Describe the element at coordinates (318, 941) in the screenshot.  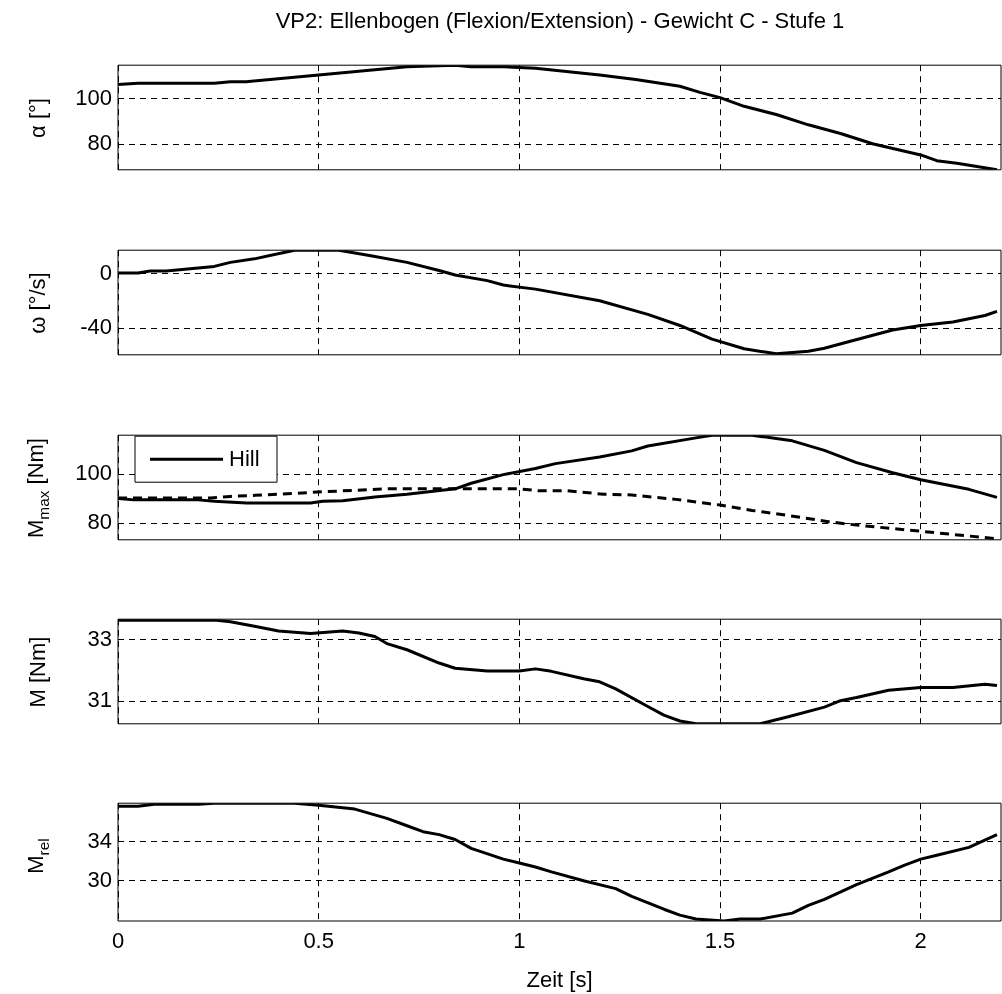
I see `x-tick-label: 0.5` at that location.